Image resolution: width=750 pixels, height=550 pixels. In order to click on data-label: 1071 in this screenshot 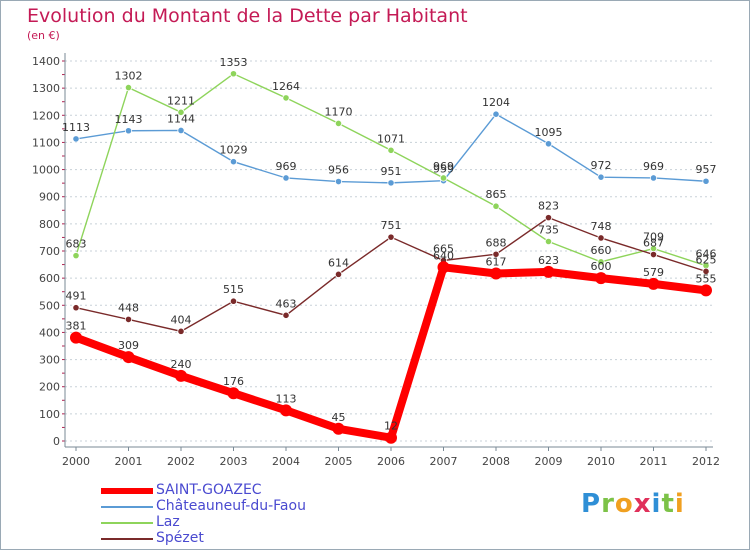, I will do `click(391, 138)`.